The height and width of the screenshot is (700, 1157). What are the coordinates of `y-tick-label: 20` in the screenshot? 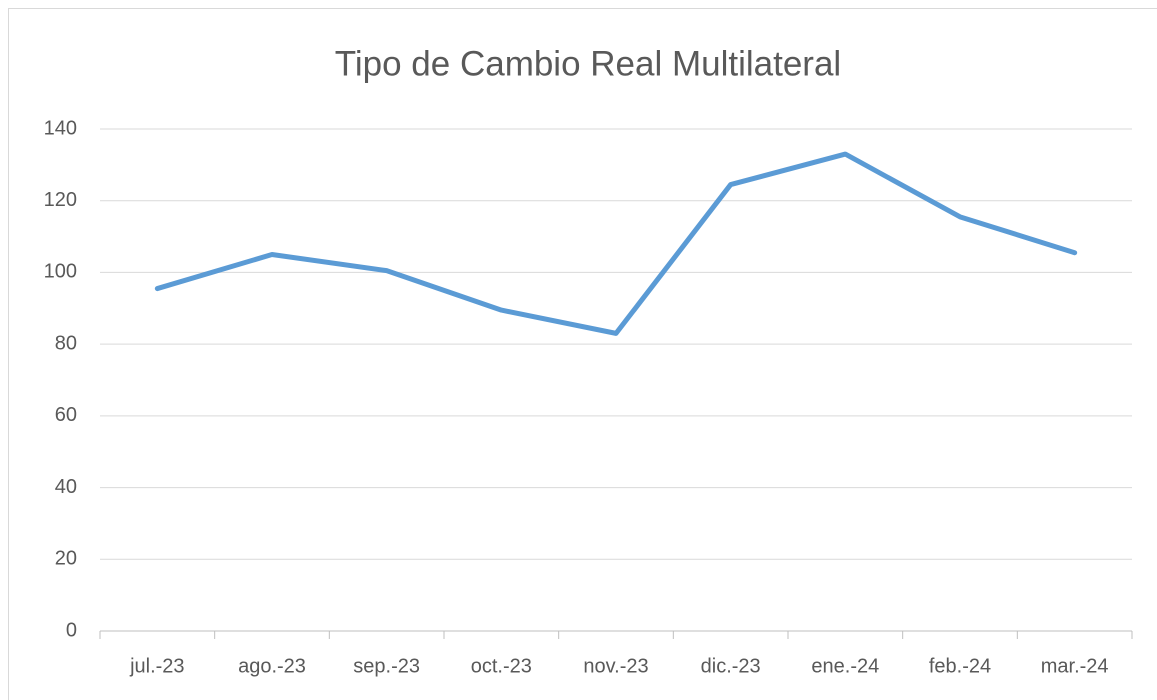 It's located at (66, 559).